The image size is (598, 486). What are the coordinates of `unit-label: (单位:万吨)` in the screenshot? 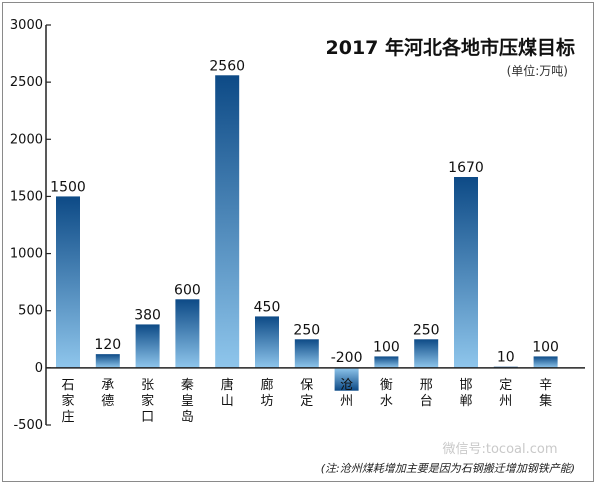 It's located at (537, 70).